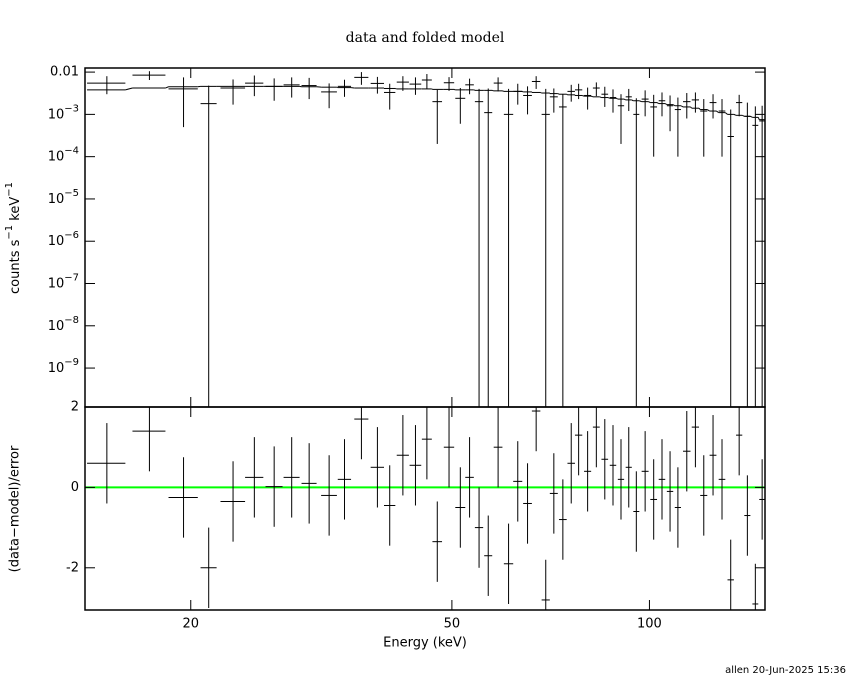  I want to click on tick-power: −4, so click(71, 151).